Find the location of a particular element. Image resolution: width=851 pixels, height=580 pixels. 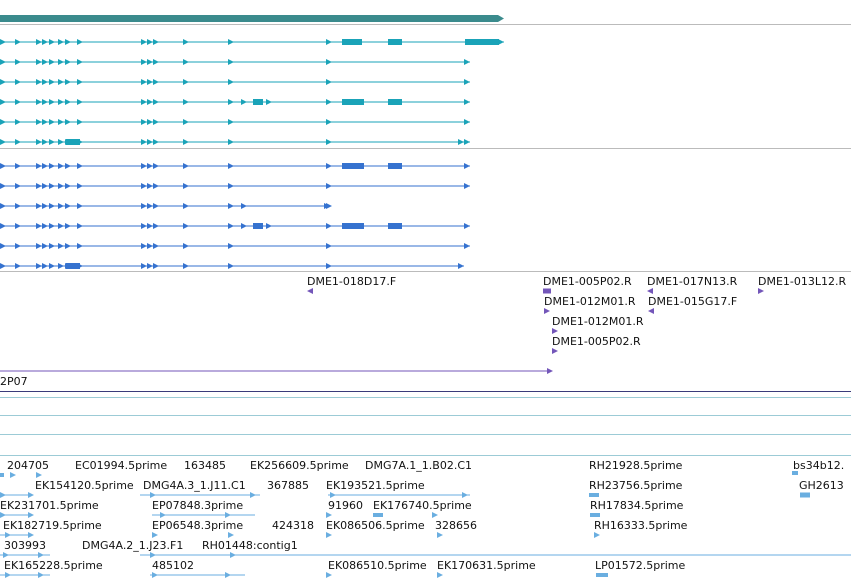

est-label: DMG4A.2_1.J23.F1 is located at coordinates (133, 545).